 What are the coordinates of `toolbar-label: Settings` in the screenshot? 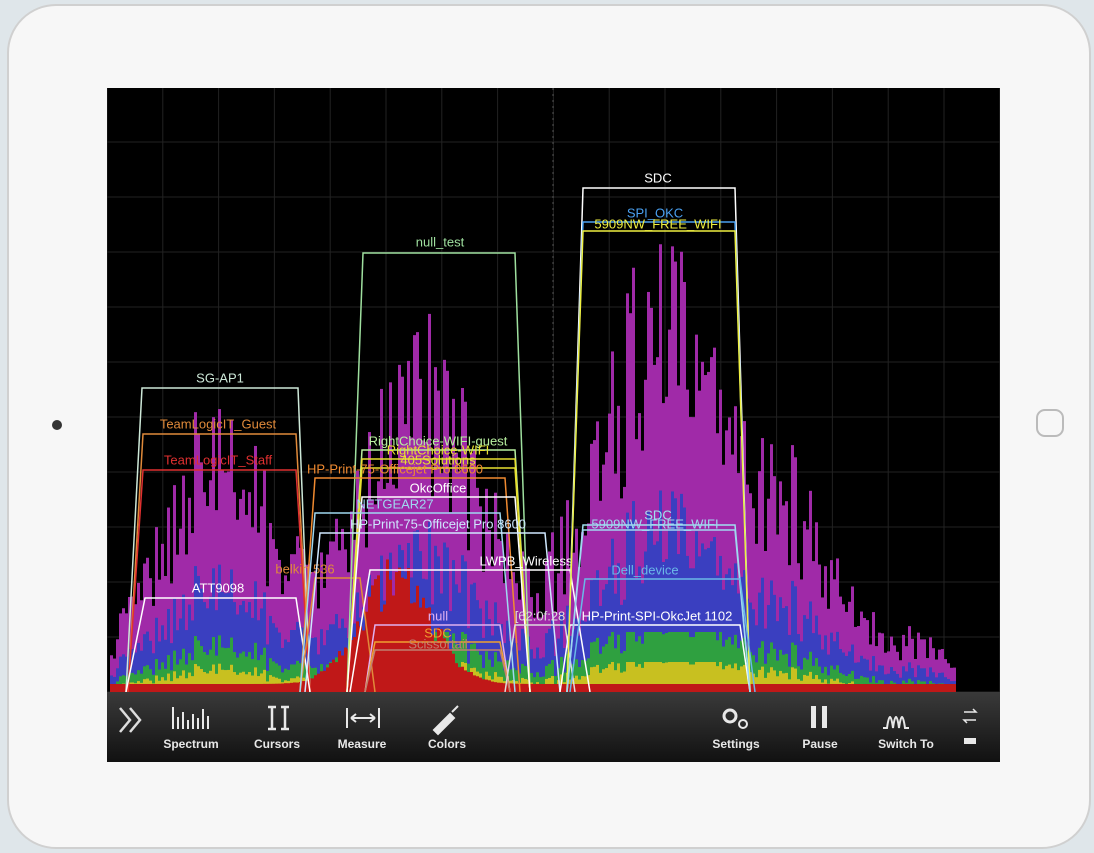 It's located at (736, 744).